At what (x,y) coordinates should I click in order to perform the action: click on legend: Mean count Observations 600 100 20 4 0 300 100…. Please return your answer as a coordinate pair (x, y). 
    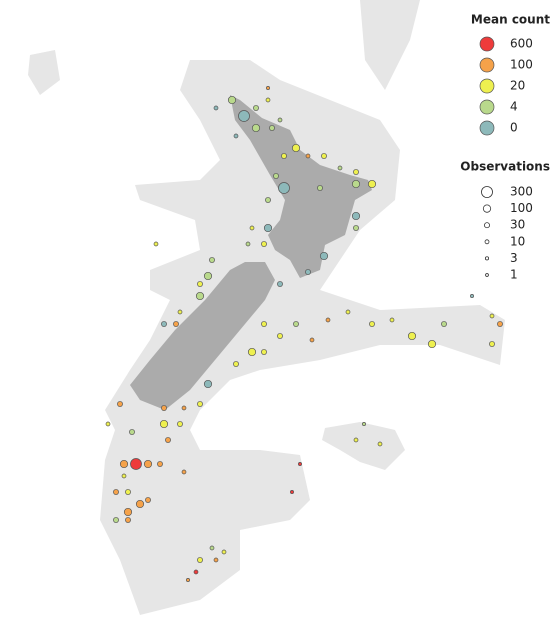
    Looking at the image, I should click on (505, 147).